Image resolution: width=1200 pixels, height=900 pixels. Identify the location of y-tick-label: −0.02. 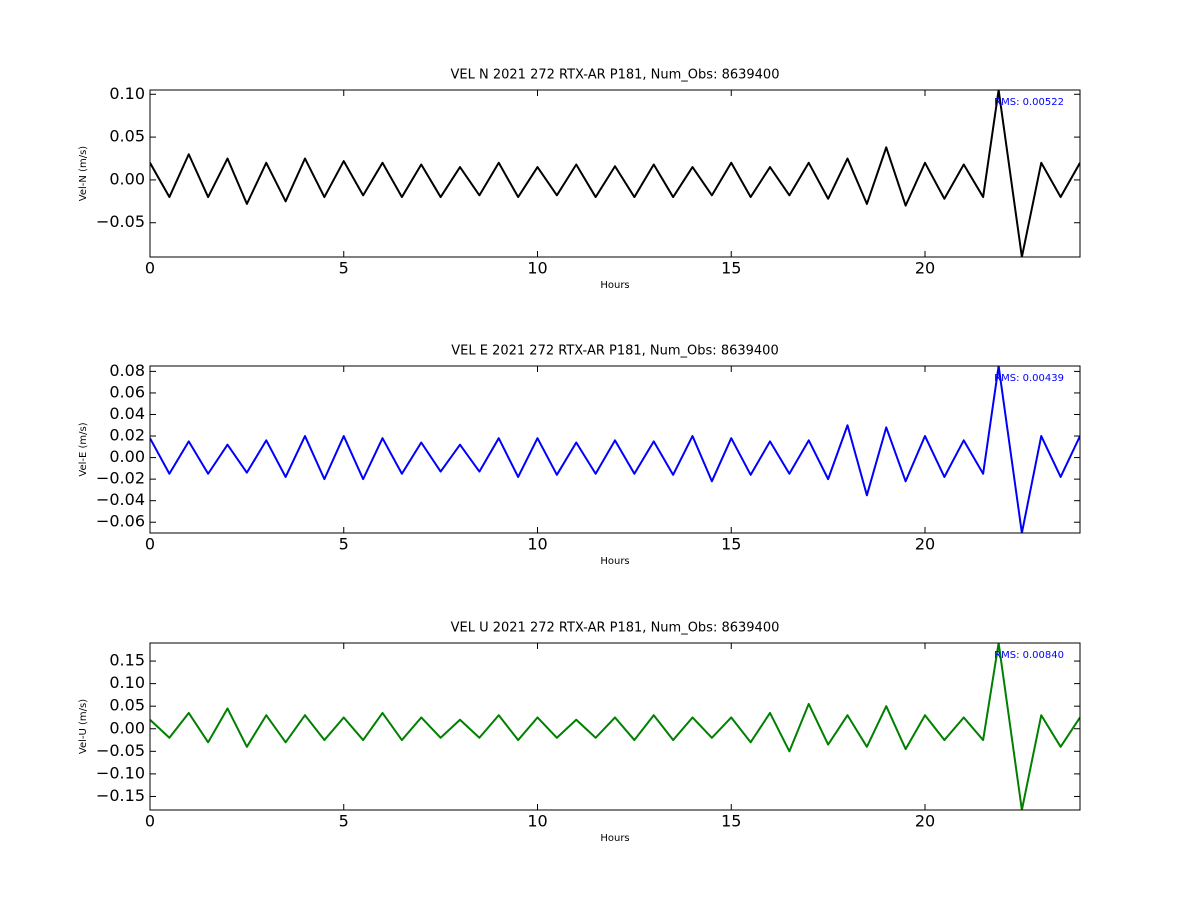
(120, 478).